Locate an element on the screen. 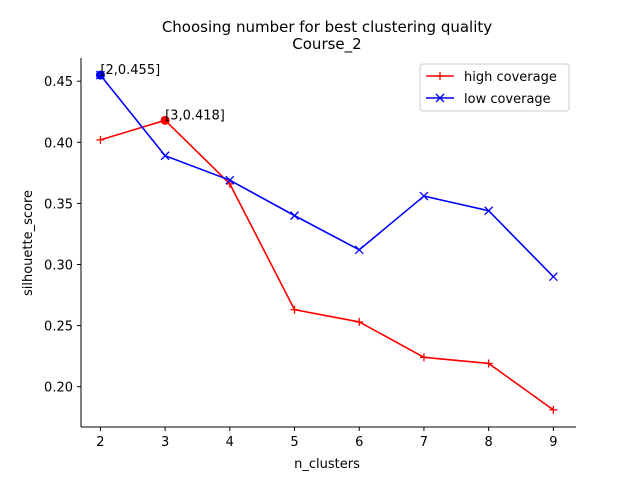  x-tick-label: 9 is located at coordinates (553, 442).